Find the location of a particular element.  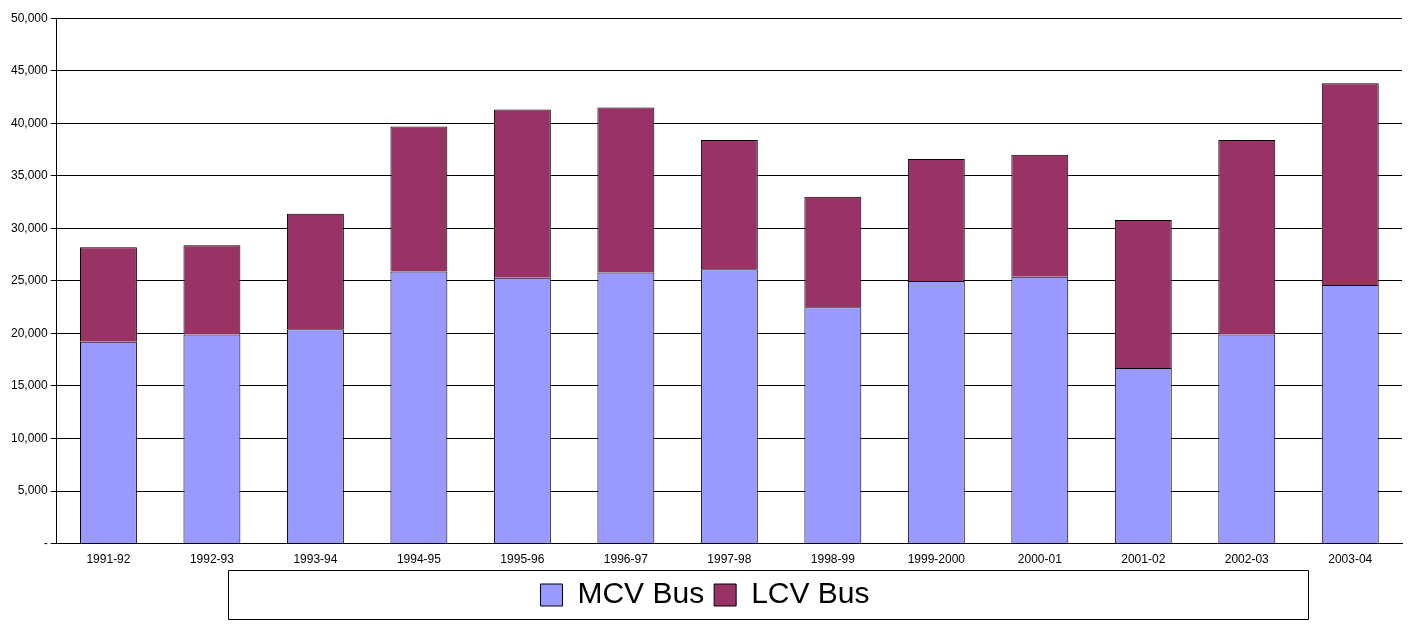

y-tick-label: 15,000 is located at coordinates (30, 385).